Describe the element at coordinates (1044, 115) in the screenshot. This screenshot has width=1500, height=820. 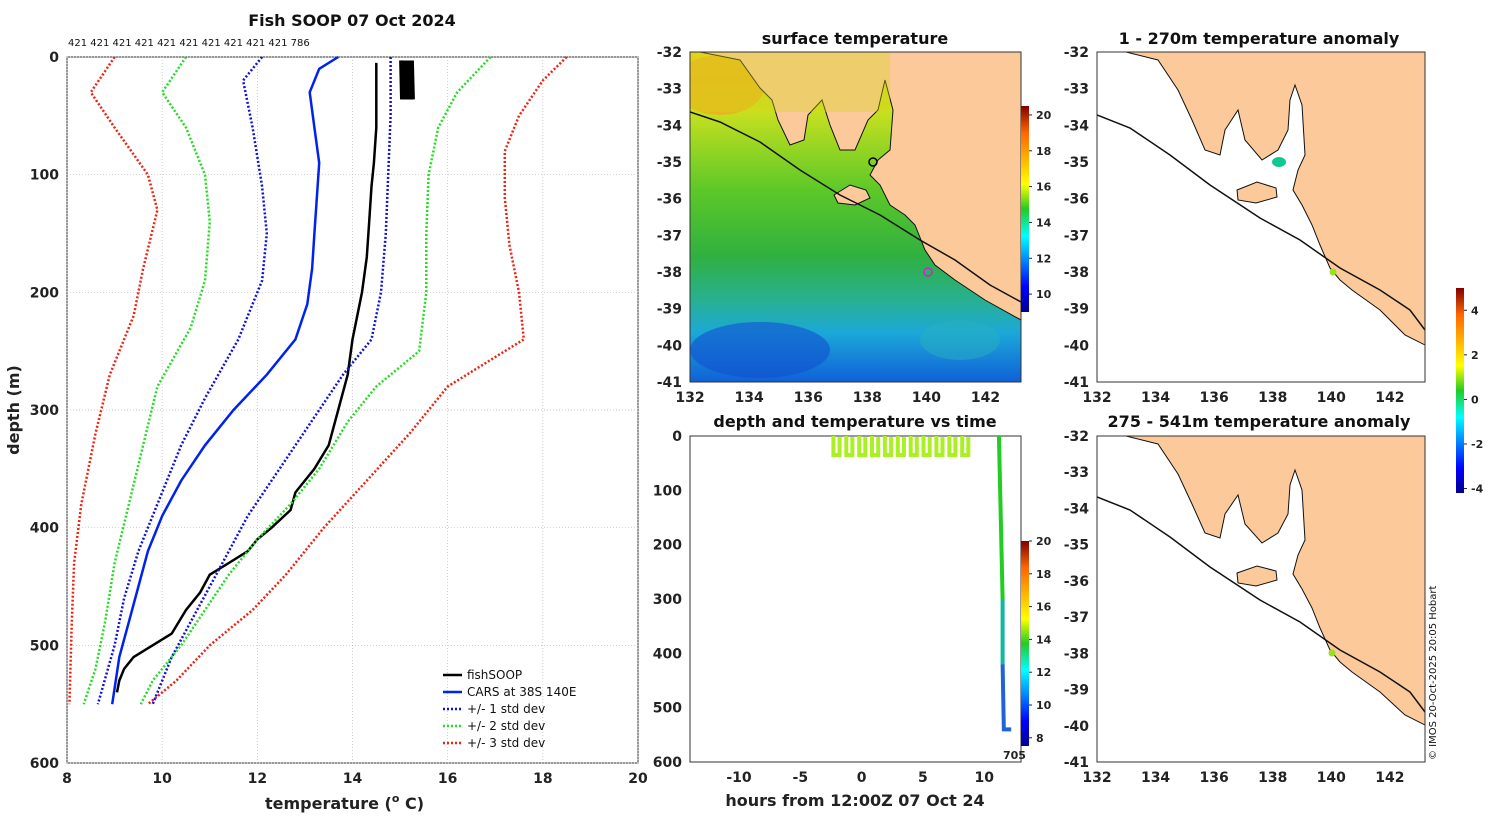
I see `sst-cbtick-label: 20` at that location.